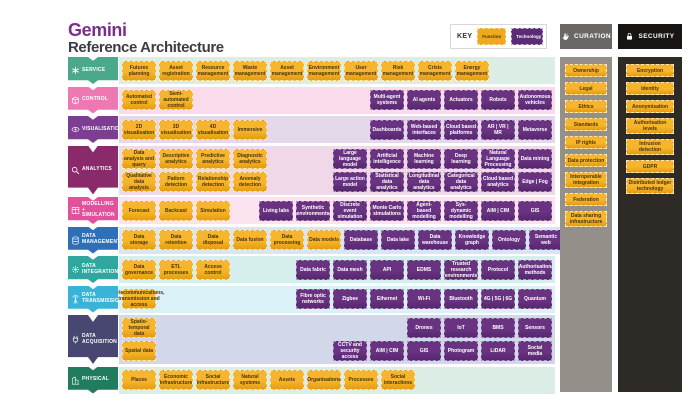 Image resolution: width=696 pixels, height=403 pixels. Describe the element at coordinates (93, 380) in the screenshot. I see `physical-banner: PHYSICAL` at that location.